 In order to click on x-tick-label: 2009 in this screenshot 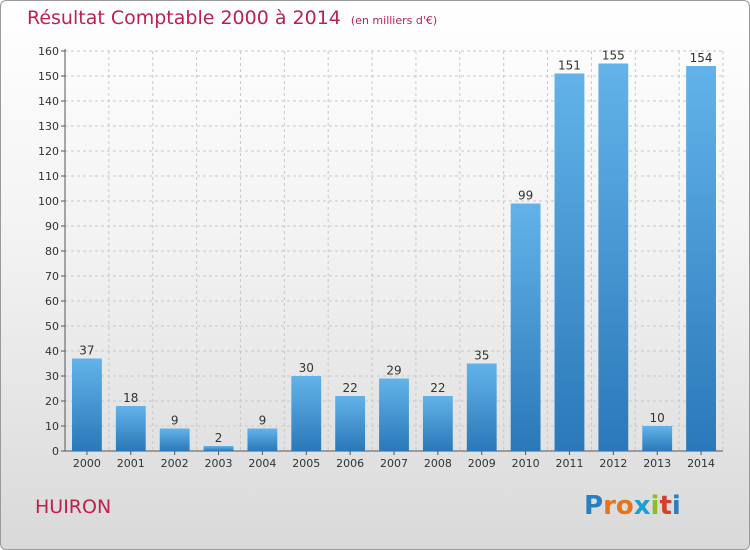, I will do `click(482, 463)`.